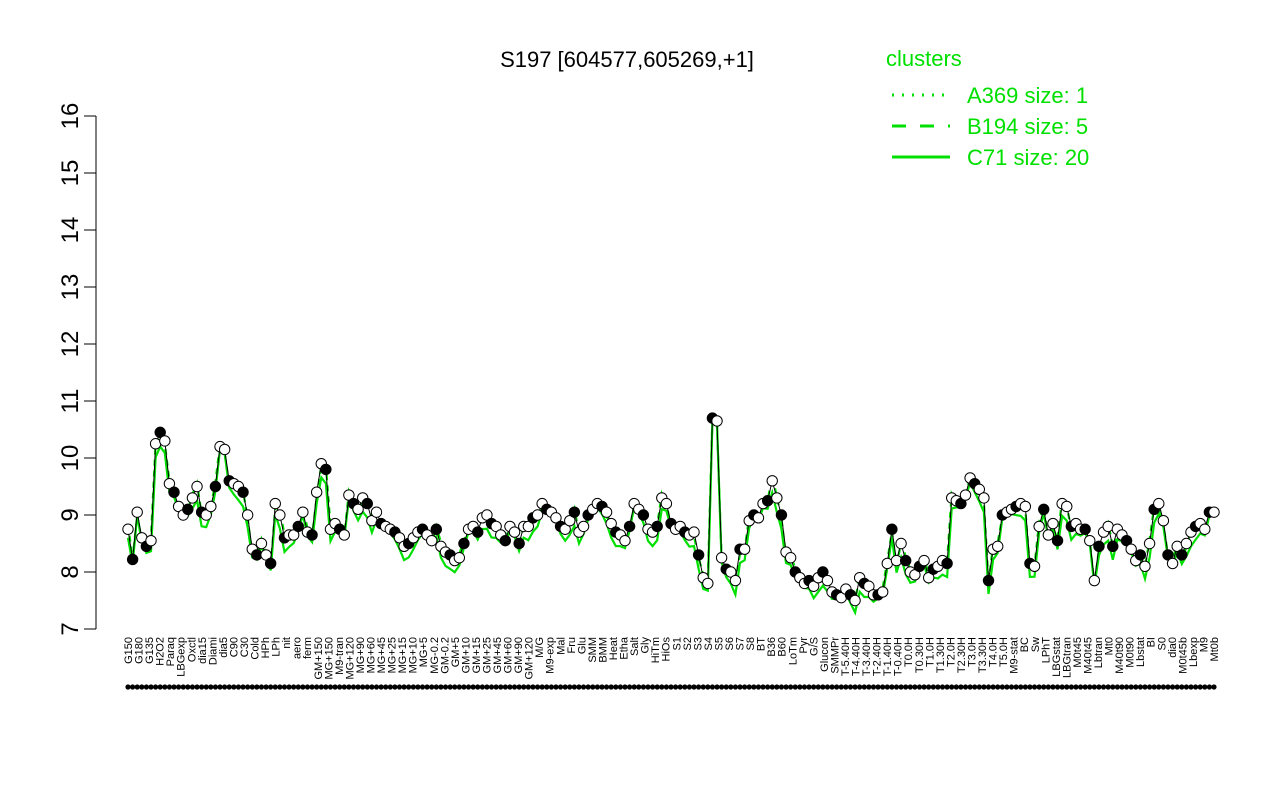 Image resolution: width=1280 pixels, height=800 pixels. What do you see at coordinates (445, 655) in the screenshot?
I see `x-tick-label: GM-0.2` at bounding box center [445, 655].